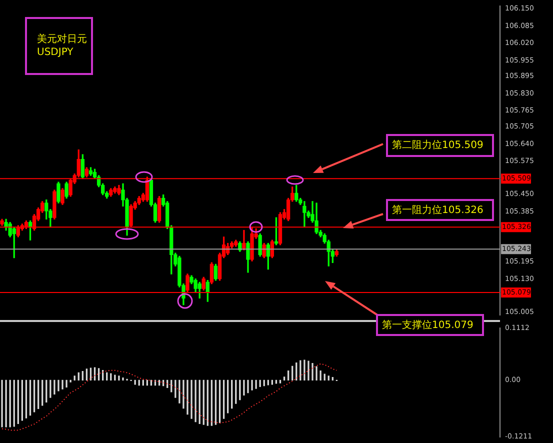 The width and height of the screenshot is (553, 443). Describe the element at coordinates (170, 397) in the screenshot. I see `line-series` at that location.